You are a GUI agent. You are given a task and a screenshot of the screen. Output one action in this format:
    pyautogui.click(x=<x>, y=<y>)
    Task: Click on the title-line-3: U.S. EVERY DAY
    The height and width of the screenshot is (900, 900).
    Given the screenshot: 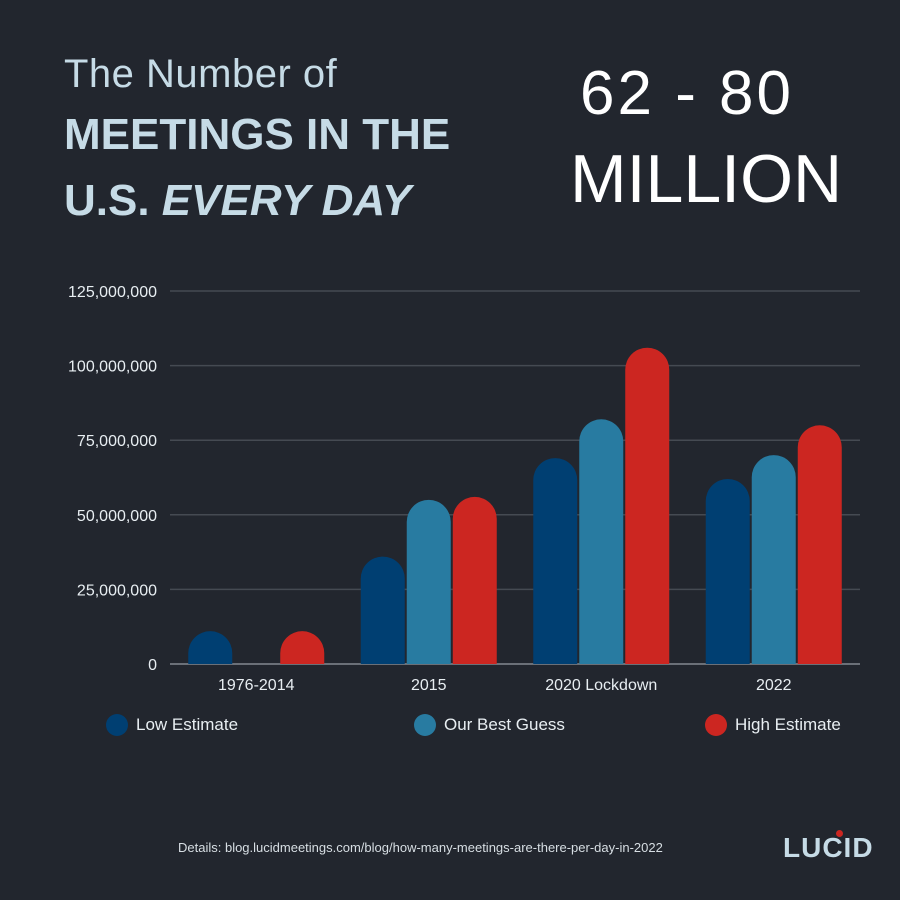 What is the action you would take?
    pyautogui.click(x=237, y=201)
    